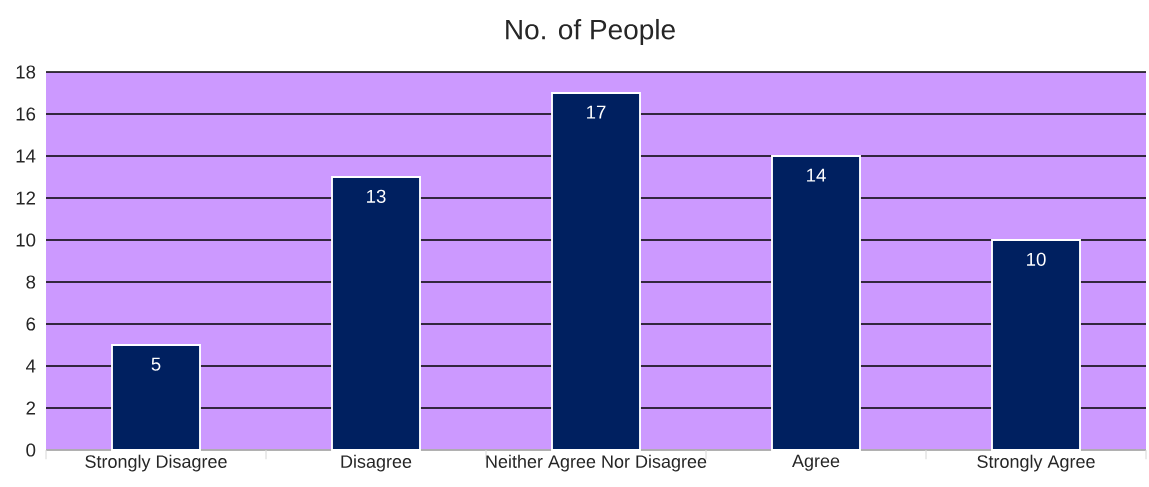 Image resolution: width=1149 pixels, height=487 pixels. I want to click on y-tick-label: 18, so click(26, 72).